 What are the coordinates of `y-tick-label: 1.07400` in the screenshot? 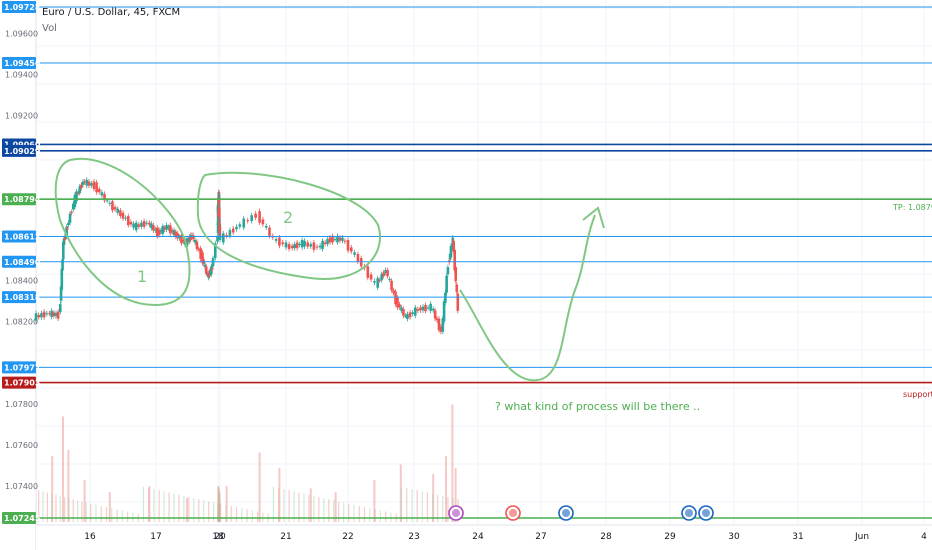 It's located at (21, 486).